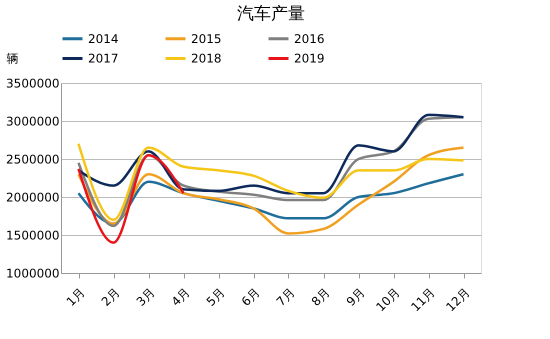  Describe the element at coordinates (33, 197) in the screenshot. I see `y-tick-label: 2000000` at that location.